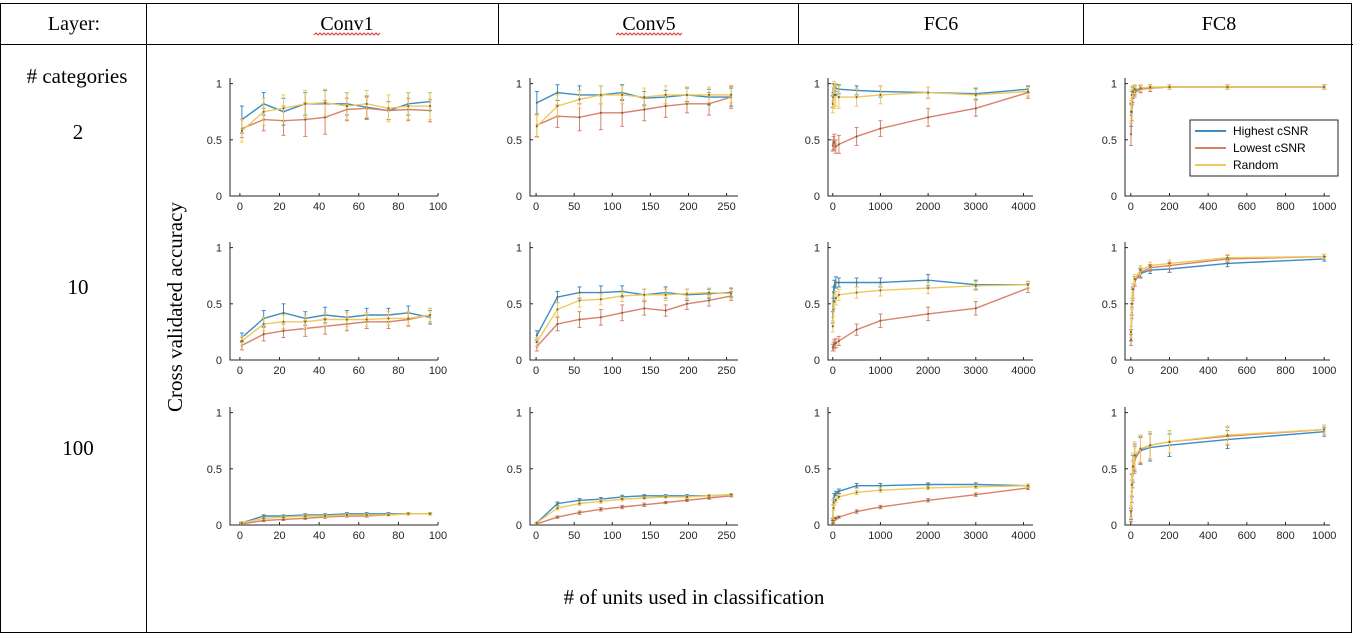  Describe the element at coordinates (319, 536) in the screenshot. I see `x-tick-label: 40` at that location.